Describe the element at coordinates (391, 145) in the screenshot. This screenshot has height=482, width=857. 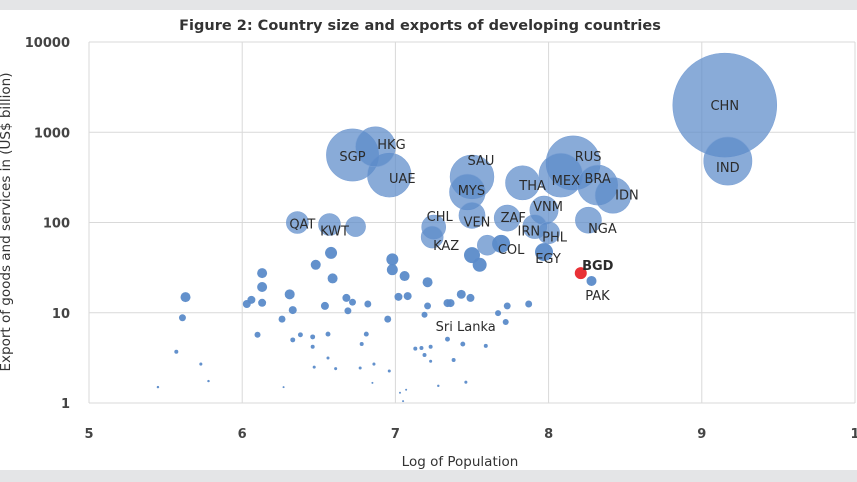
I see `point-label: HKG` at that location.